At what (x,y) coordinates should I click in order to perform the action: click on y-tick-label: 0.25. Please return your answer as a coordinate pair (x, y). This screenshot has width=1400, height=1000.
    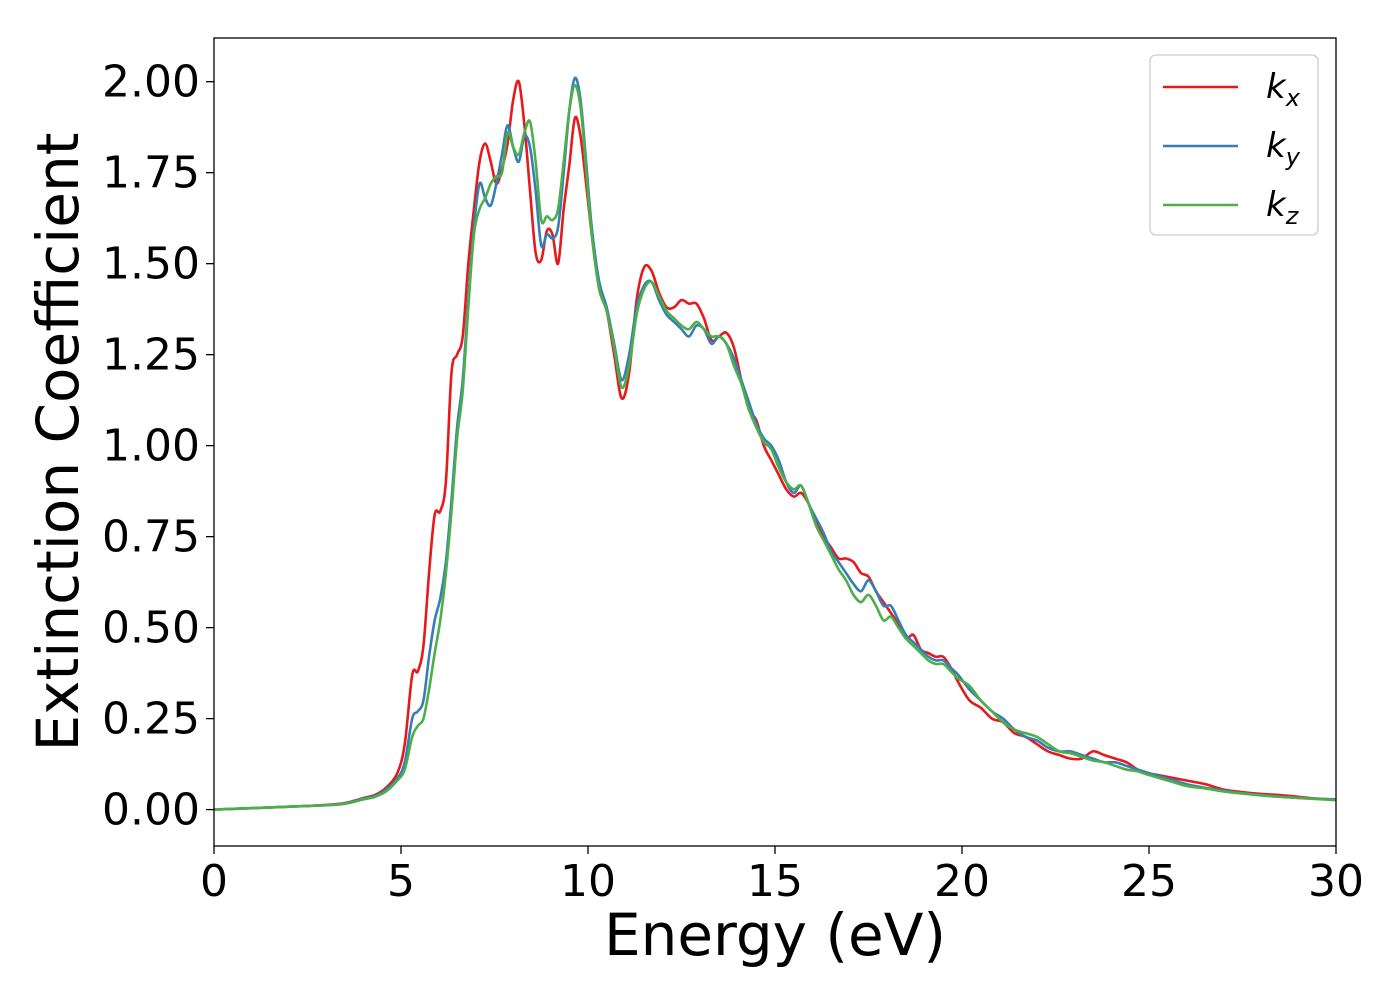
    Looking at the image, I should click on (151, 719).